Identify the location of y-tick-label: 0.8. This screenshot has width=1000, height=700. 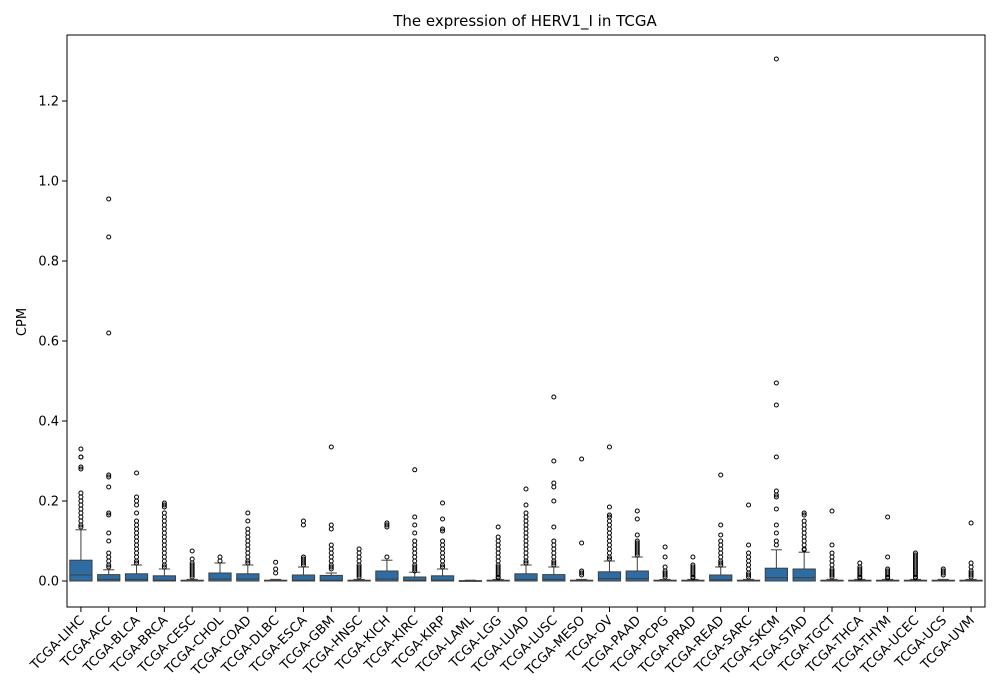
(48, 262).